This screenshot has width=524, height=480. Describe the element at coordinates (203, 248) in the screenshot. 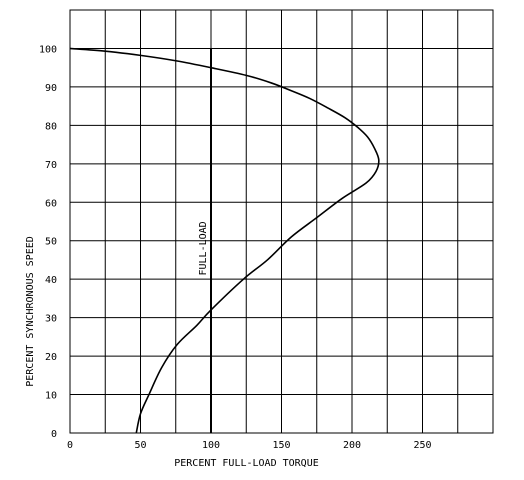

I see `full-load-label: FULL-LOAD` at that location.